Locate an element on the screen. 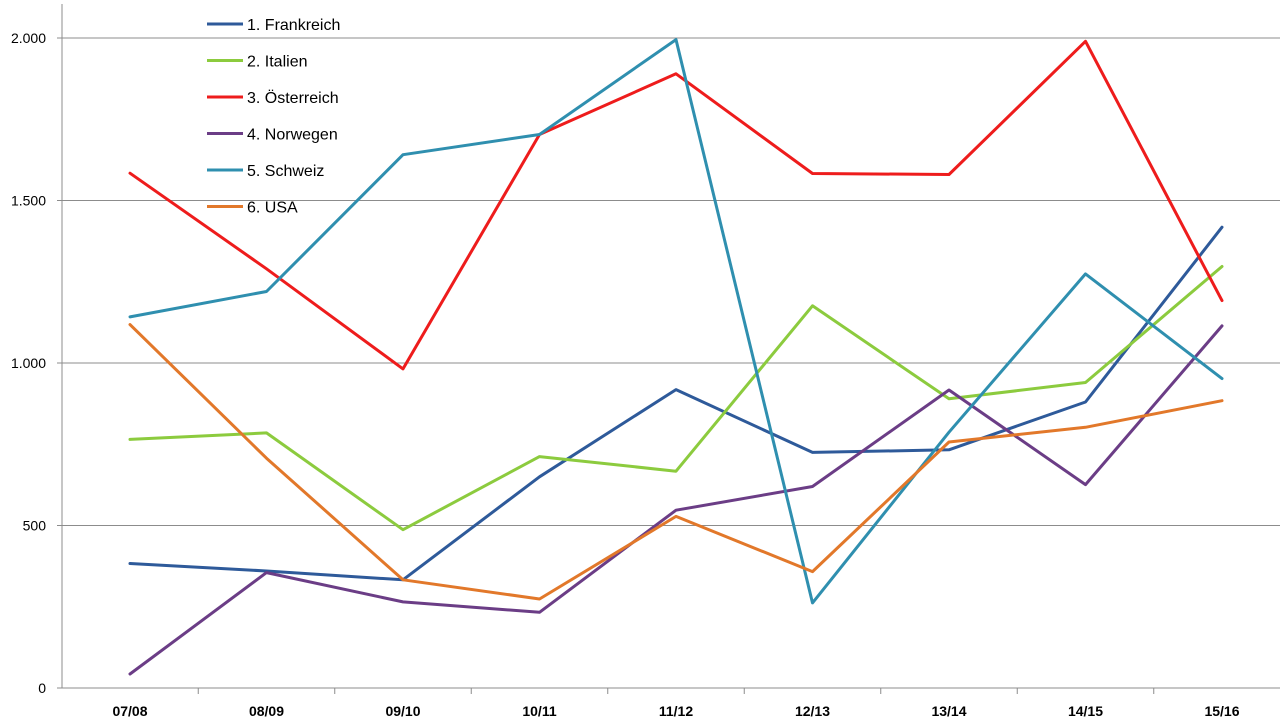 The height and width of the screenshot is (725, 1280). x-tick-label: 07/08 is located at coordinates (129, 711).